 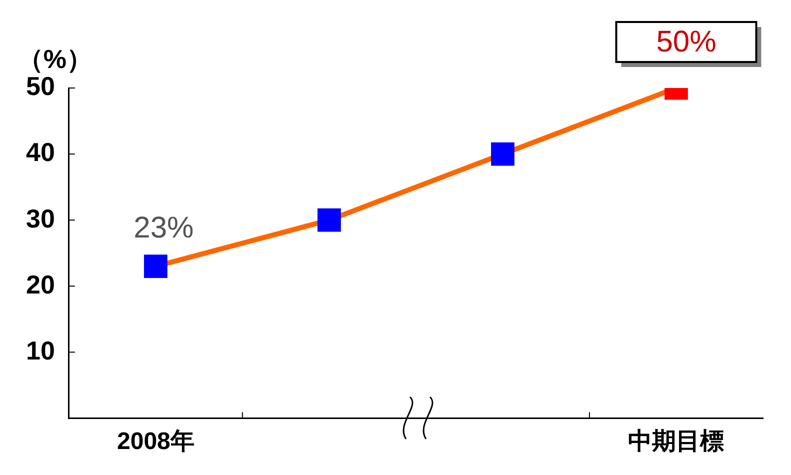 What do you see at coordinates (676, 442) in the screenshot?
I see `x-tick-label: 中期目標` at bounding box center [676, 442].